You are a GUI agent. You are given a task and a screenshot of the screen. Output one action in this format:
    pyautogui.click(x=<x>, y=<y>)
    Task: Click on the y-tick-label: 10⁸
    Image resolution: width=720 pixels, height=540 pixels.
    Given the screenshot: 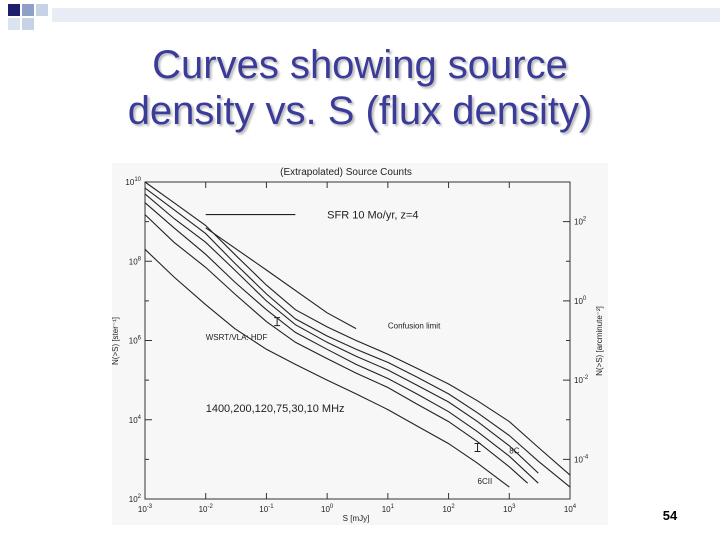 What is the action you would take?
    pyautogui.click(x=135, y=261)
    